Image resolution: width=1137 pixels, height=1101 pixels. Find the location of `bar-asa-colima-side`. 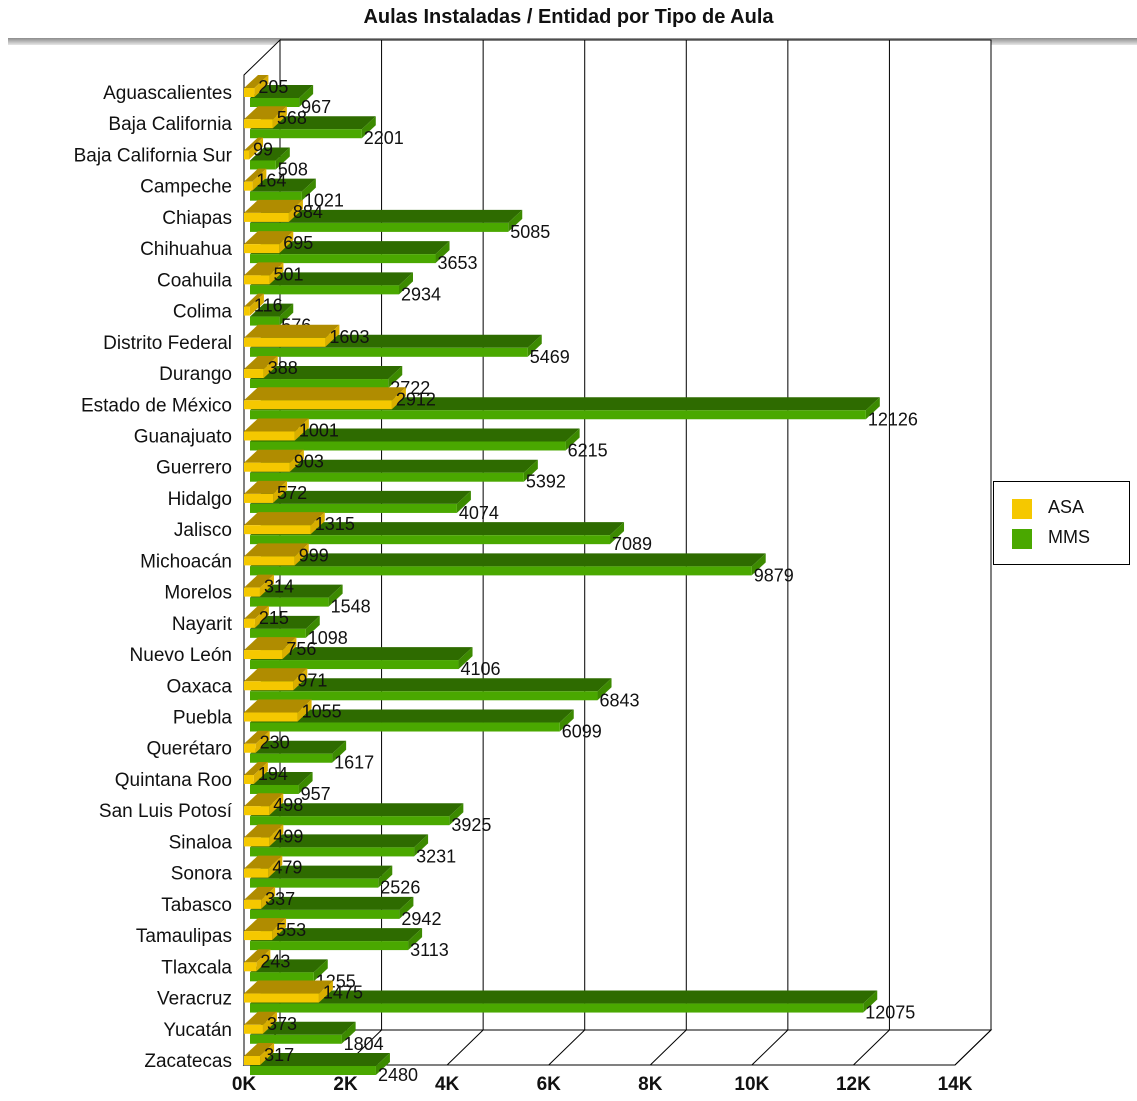

bar-asa-colima-side is located at coordinates (256, 304).